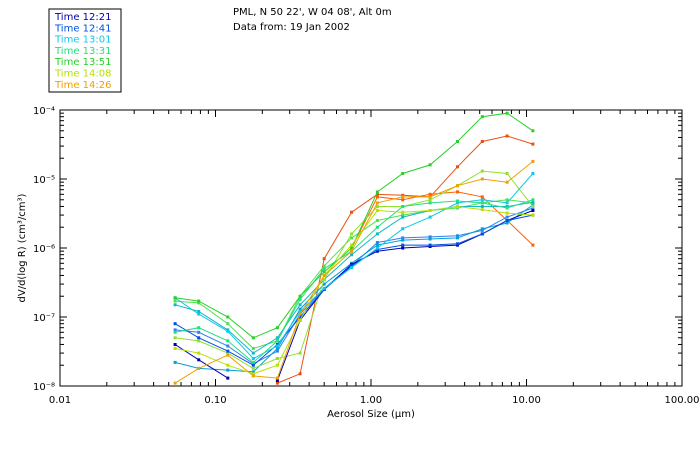 The height and width of the screenshot is (450, 700). Describe the element at coordinates (82, 62) in the screenshot. I see `legend-entry: Time 13:51` at that location.